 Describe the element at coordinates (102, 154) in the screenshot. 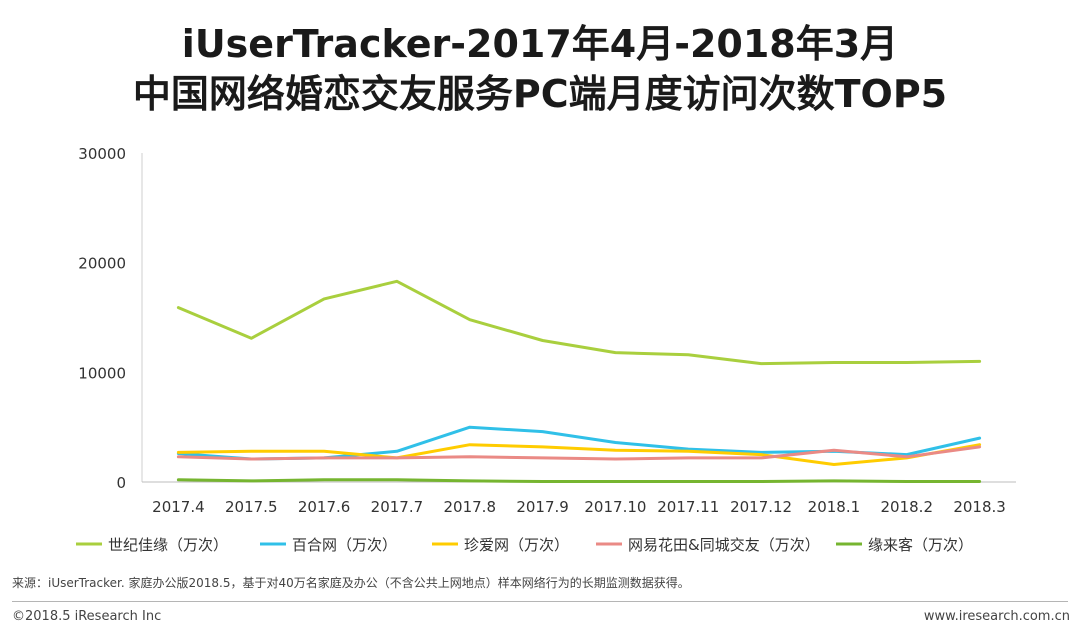

I see `y-tick-label: 30000` at that location.